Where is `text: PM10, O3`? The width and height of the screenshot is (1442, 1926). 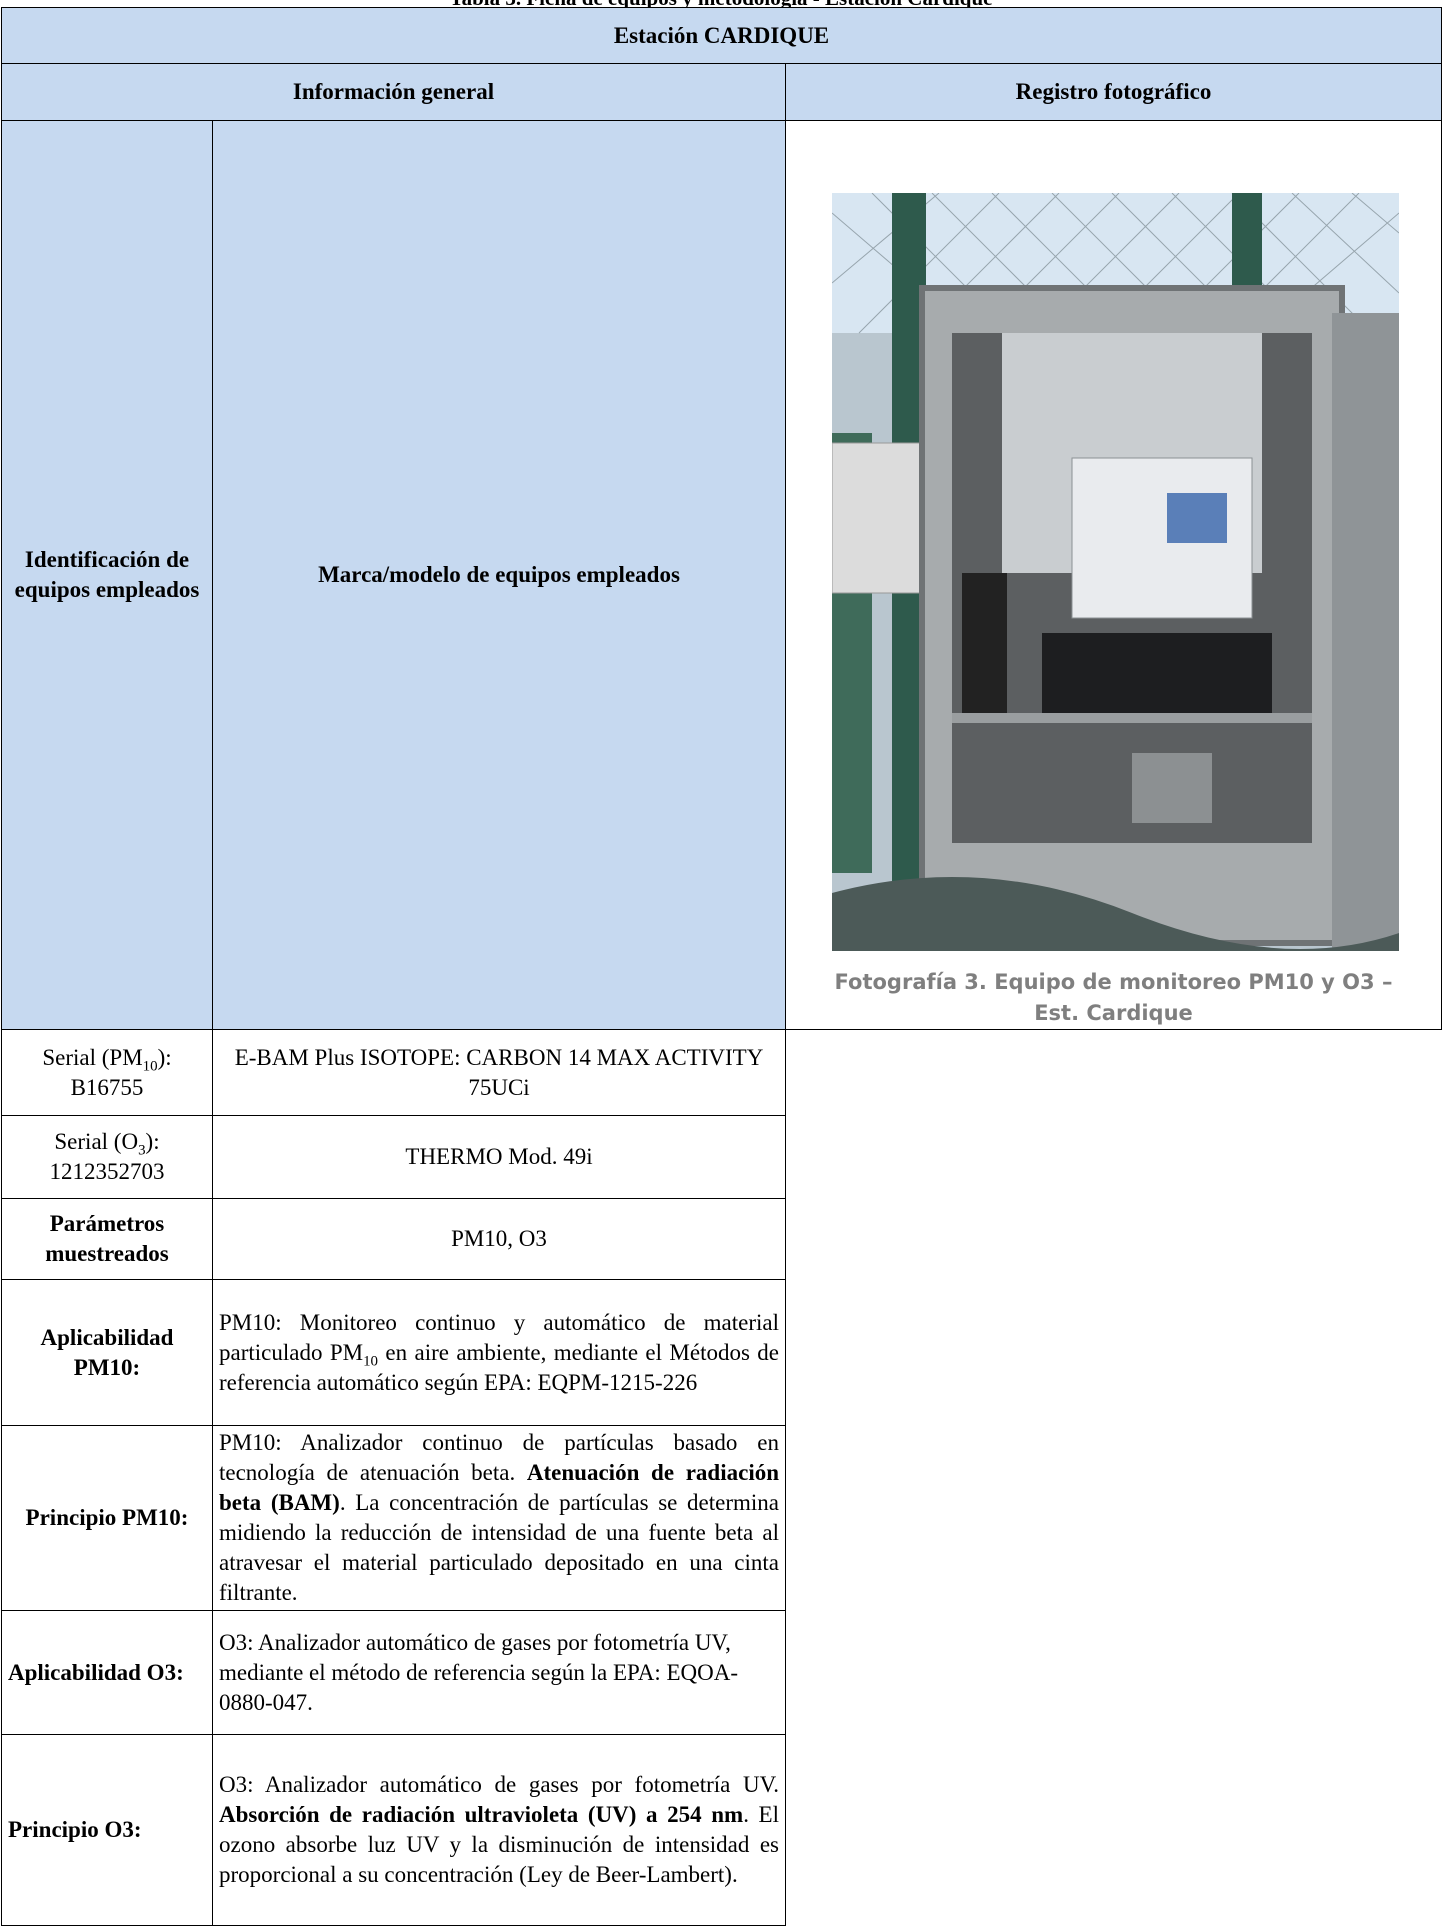 text: PM10, O3 is located at coordinates (499, 1238).